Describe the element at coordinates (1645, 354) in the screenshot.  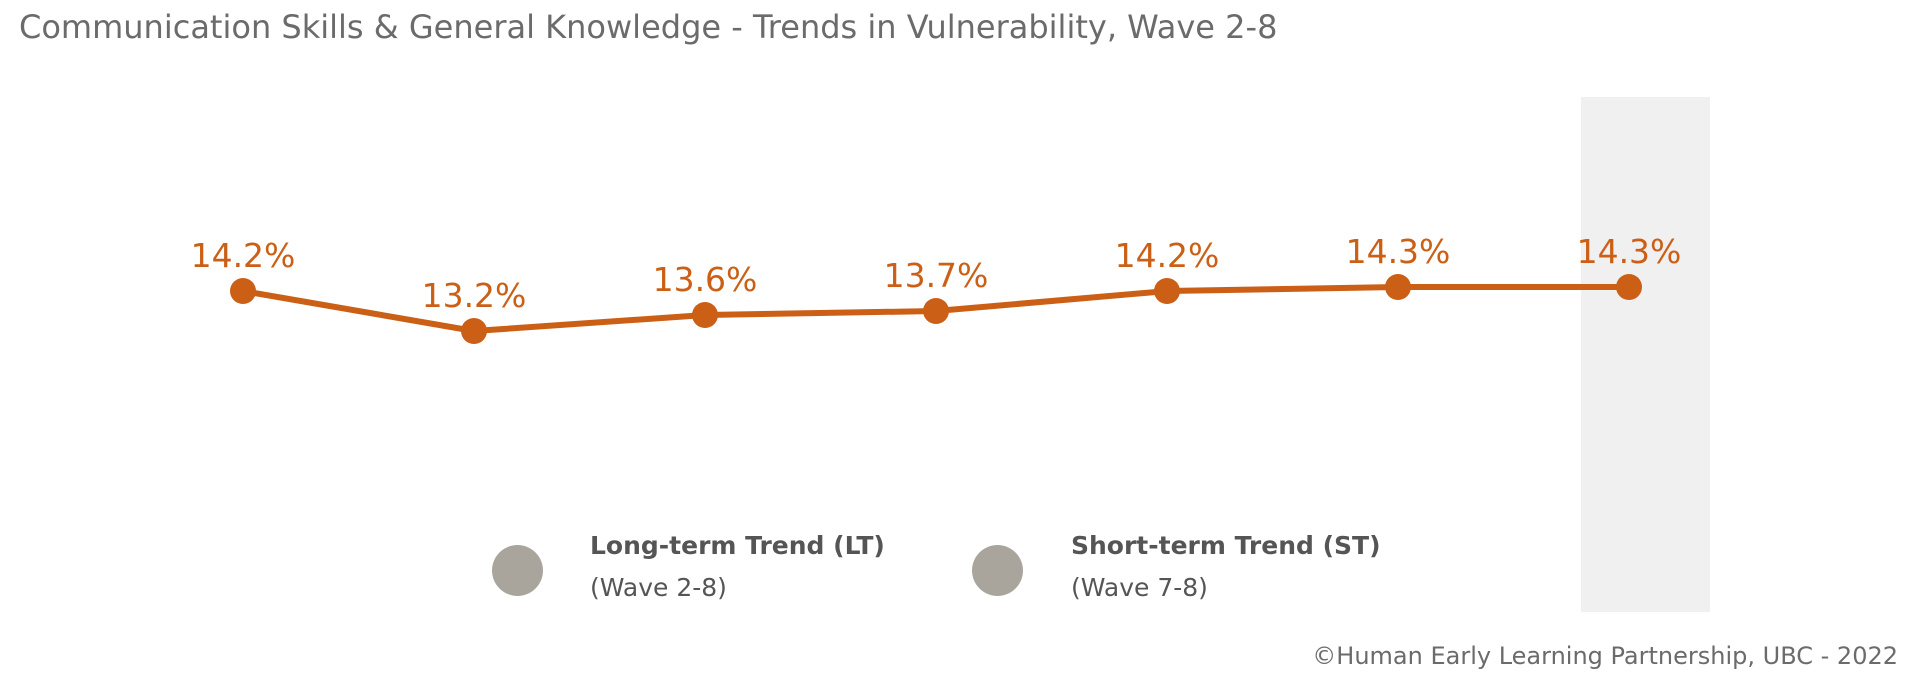
I see `highlight-band` at that location.